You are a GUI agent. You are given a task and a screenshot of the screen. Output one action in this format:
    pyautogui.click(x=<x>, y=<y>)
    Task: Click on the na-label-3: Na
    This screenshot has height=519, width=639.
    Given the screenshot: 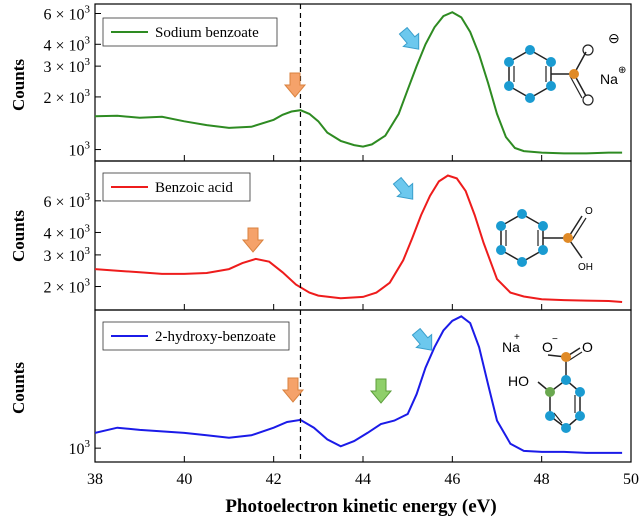 What is the action you would take?
    pyautogui.click(x=511, y=347)
    